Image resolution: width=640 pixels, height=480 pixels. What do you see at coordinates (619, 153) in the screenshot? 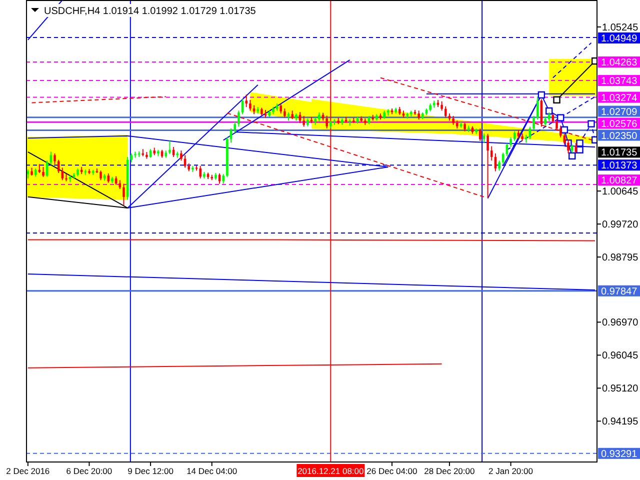
I see `text: 1.01735` at bounding box center [619, 153].